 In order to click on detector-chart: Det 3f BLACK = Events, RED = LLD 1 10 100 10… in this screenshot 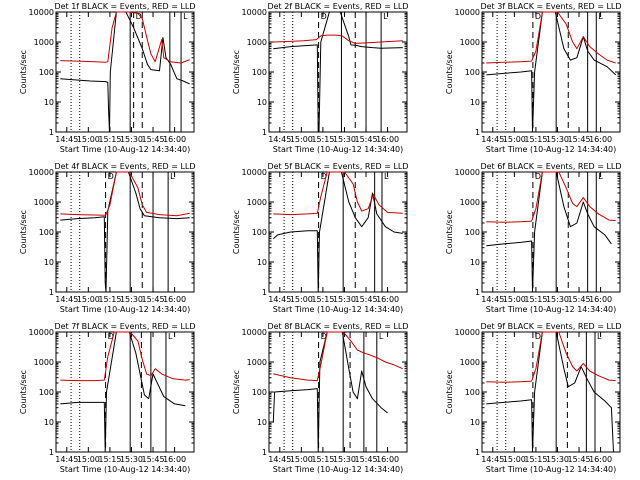, I will do `click(533, 78)`.